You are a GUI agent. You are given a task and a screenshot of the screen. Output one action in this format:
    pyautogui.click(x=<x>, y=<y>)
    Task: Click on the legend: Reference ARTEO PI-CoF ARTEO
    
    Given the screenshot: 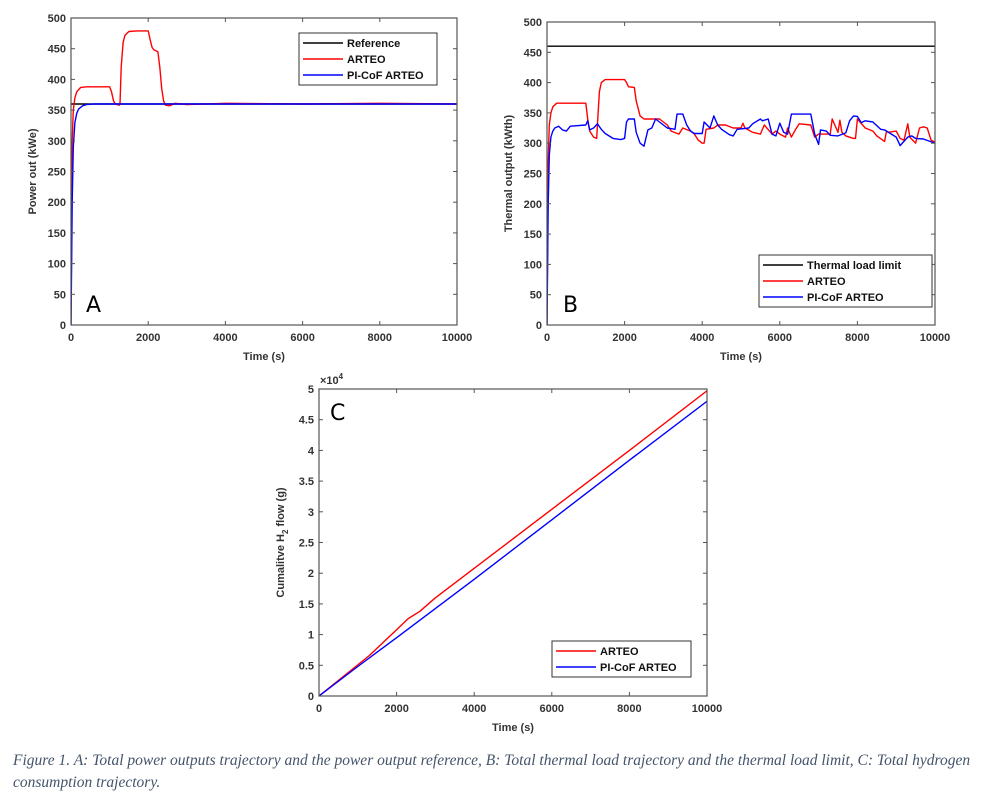 What is the action you would take?
    pyautogui.click(x=368, y=59)
    